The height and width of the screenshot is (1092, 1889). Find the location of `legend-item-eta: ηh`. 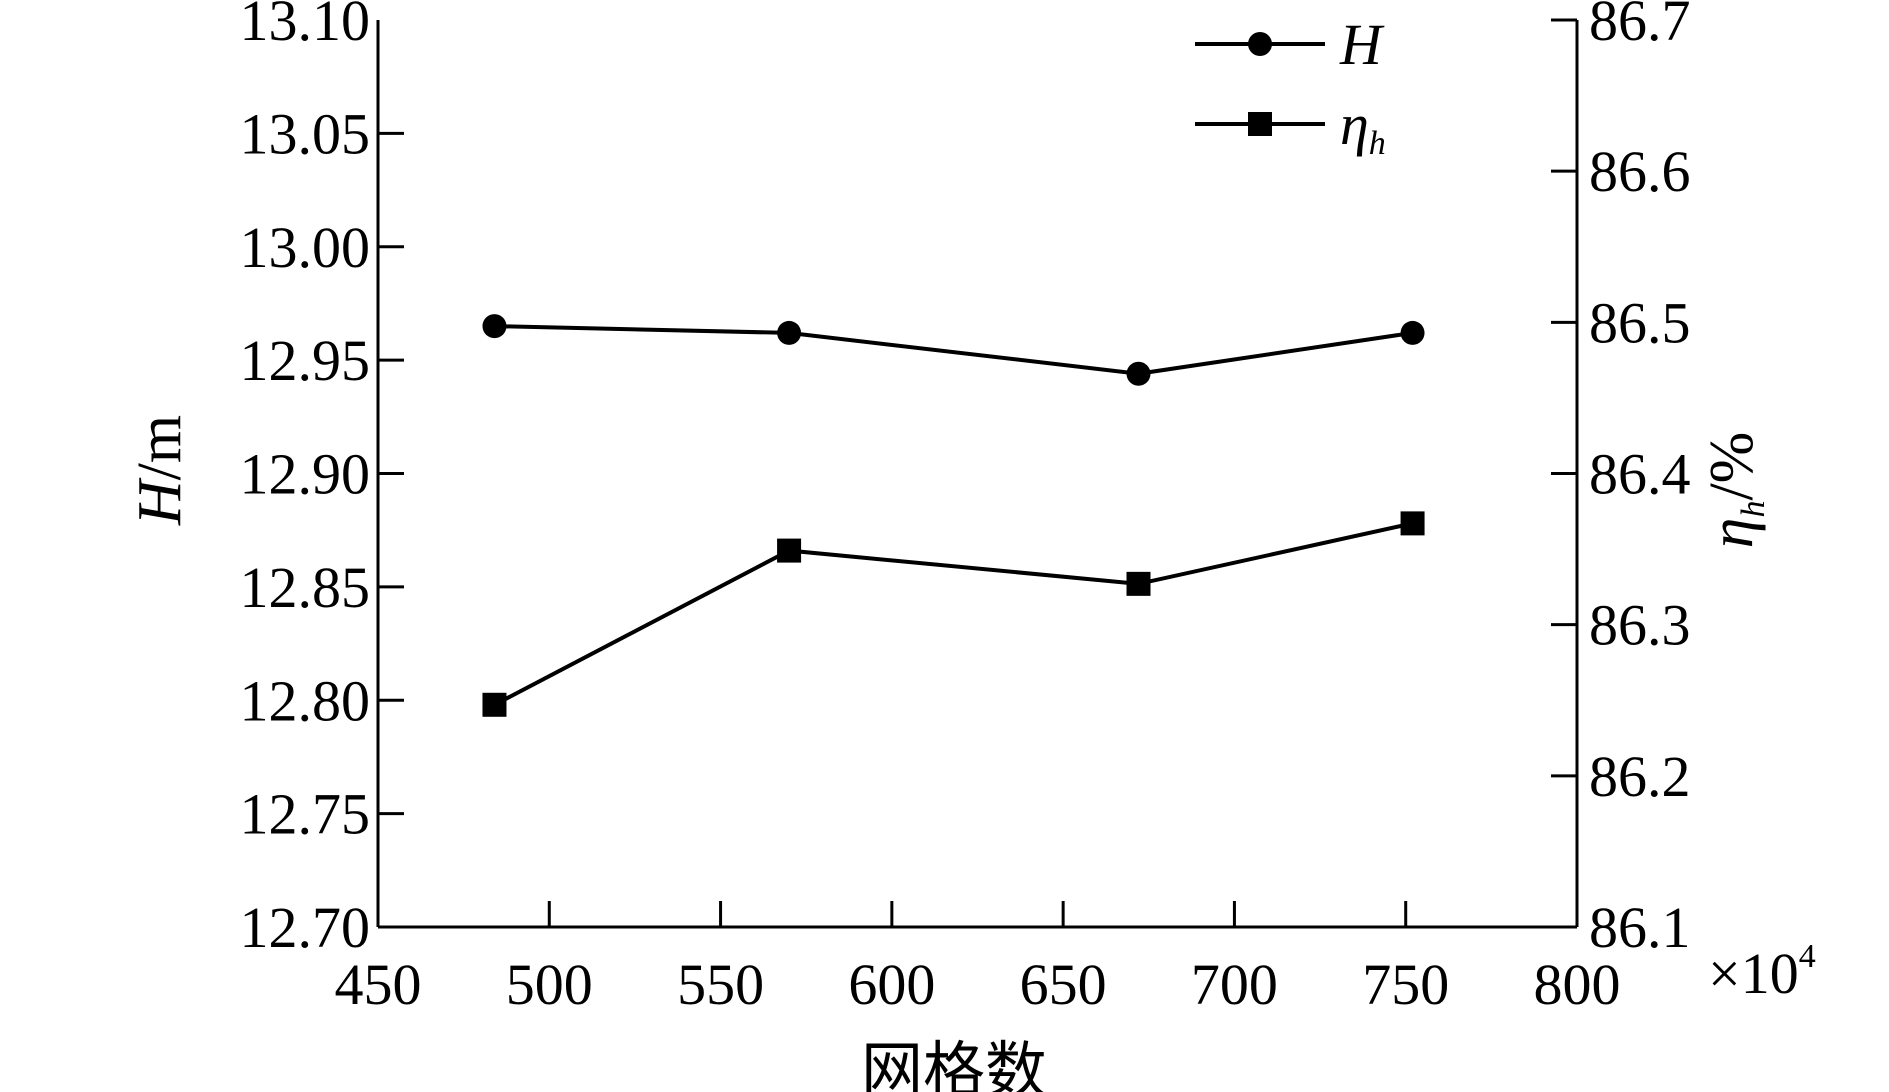

legend-item-eta: ηh is located at coordinates (1290, 127).